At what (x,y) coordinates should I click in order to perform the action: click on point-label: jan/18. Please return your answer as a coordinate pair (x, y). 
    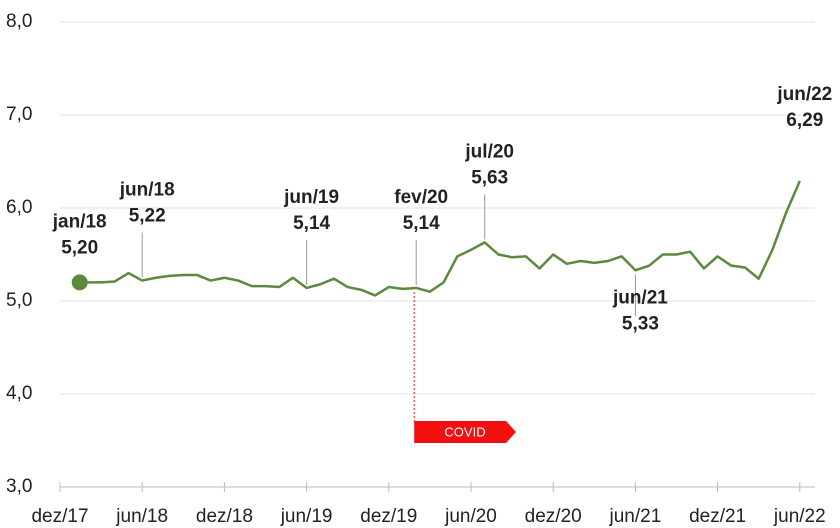
    Looking at the image, I should click on (79, 221).